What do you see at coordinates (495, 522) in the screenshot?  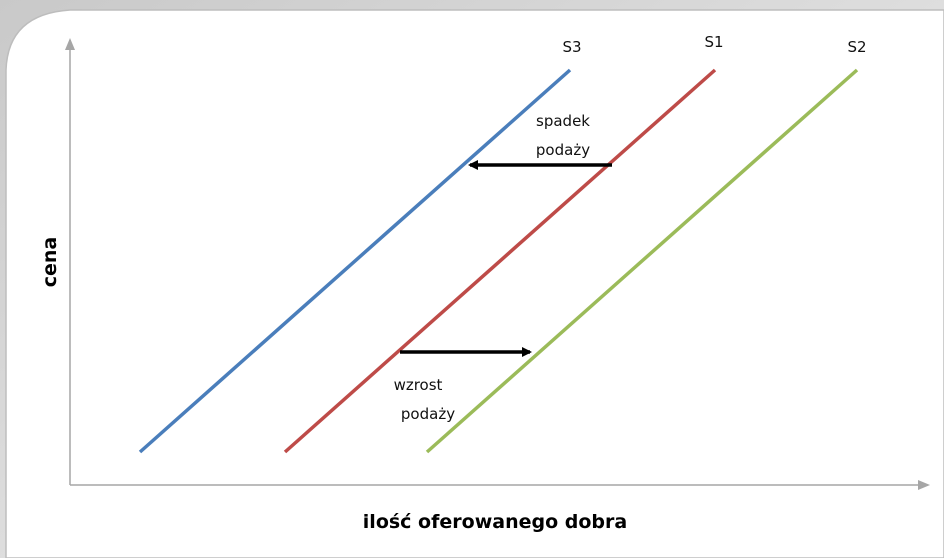 I see `x-axis-title: ilość oferowanego dobra` at bounding box center [495, 522].